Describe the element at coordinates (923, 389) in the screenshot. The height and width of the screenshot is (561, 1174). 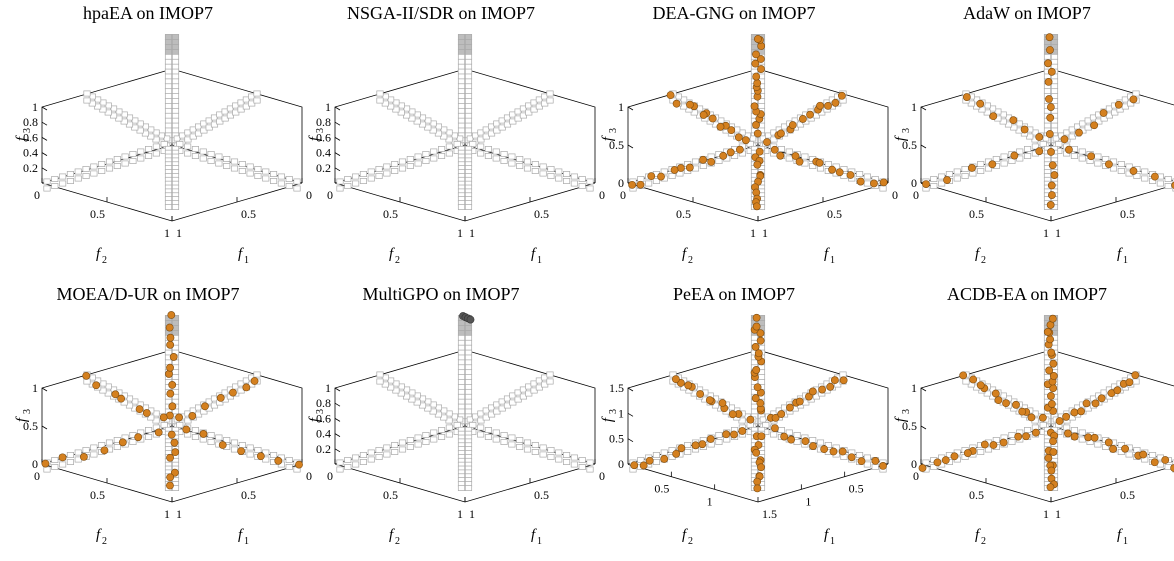
I see `z-tick-mark` at that location.